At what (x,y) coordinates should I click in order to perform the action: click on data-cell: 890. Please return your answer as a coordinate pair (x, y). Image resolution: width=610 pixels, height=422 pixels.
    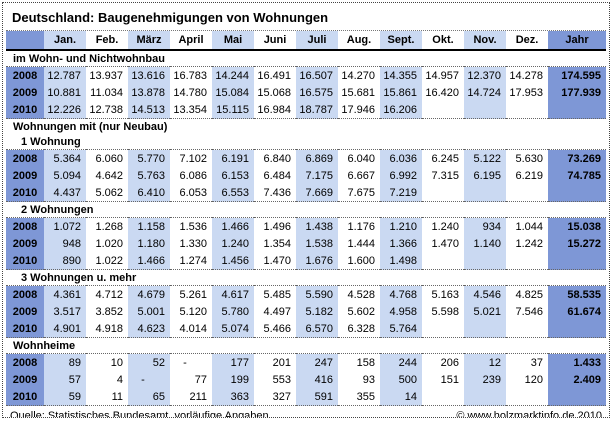
    Looking at the image, I should click on (65, 261).